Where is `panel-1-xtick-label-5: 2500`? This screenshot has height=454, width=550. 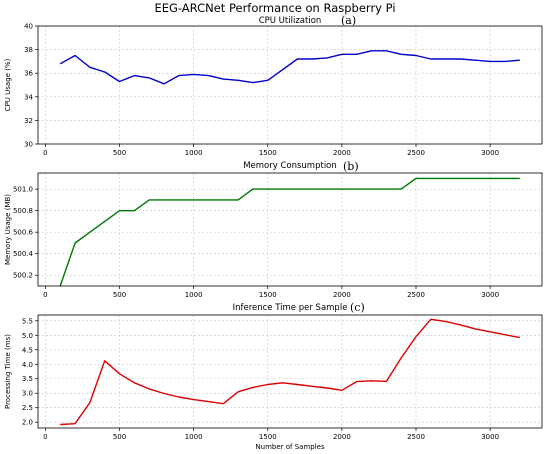
panel-1-xtick-label-5: 2500 is located at coordinates (416, 153).